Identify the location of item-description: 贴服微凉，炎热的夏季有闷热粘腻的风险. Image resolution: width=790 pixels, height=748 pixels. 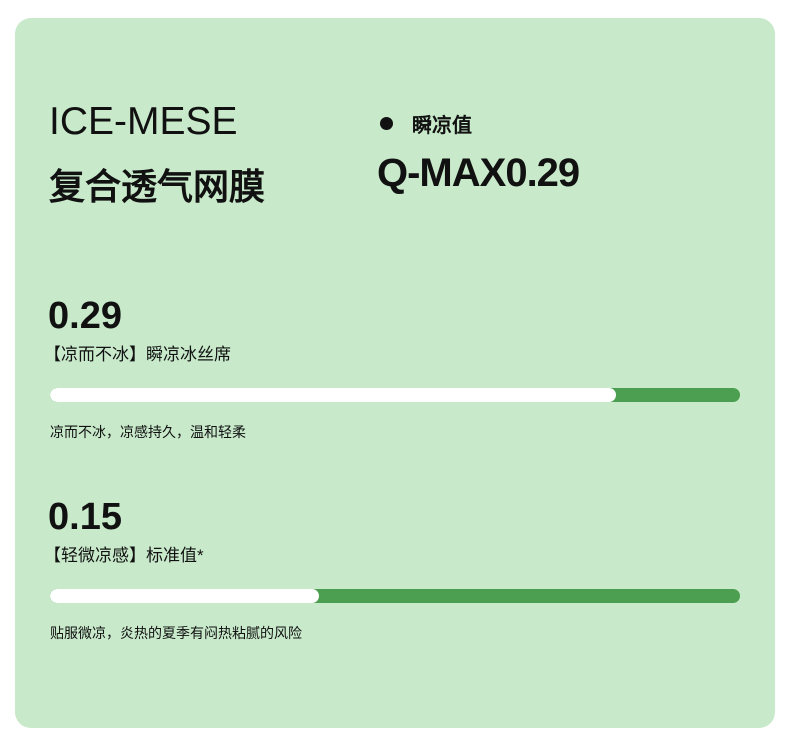
(176, 633).